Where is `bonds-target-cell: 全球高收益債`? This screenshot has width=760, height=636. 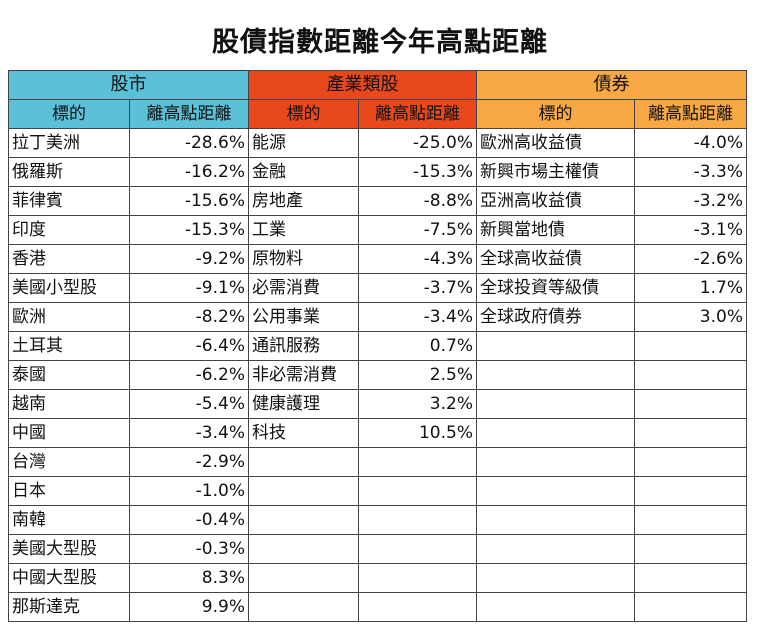
bonds-target-cell: 全球高收益債 is located at coordinates (555, 259).